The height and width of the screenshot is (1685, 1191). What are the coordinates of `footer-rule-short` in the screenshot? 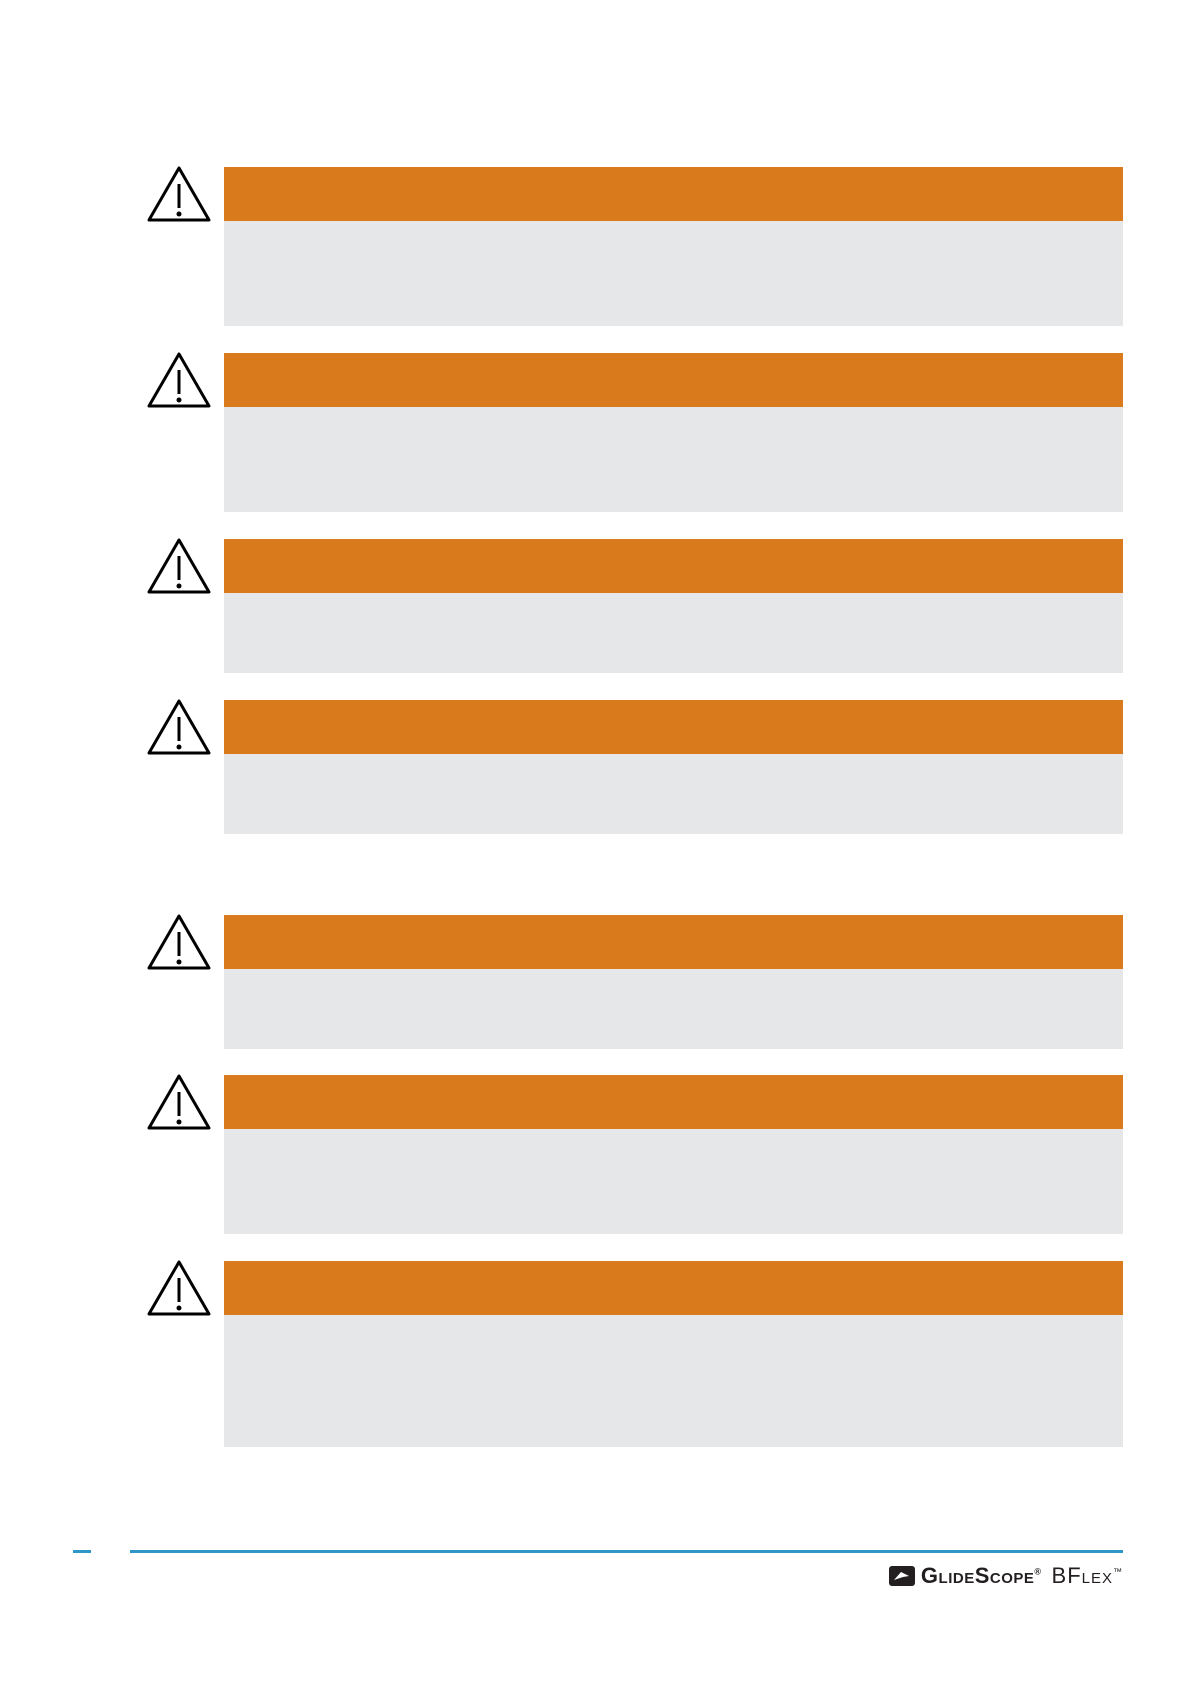 It's located at (82, 1551).